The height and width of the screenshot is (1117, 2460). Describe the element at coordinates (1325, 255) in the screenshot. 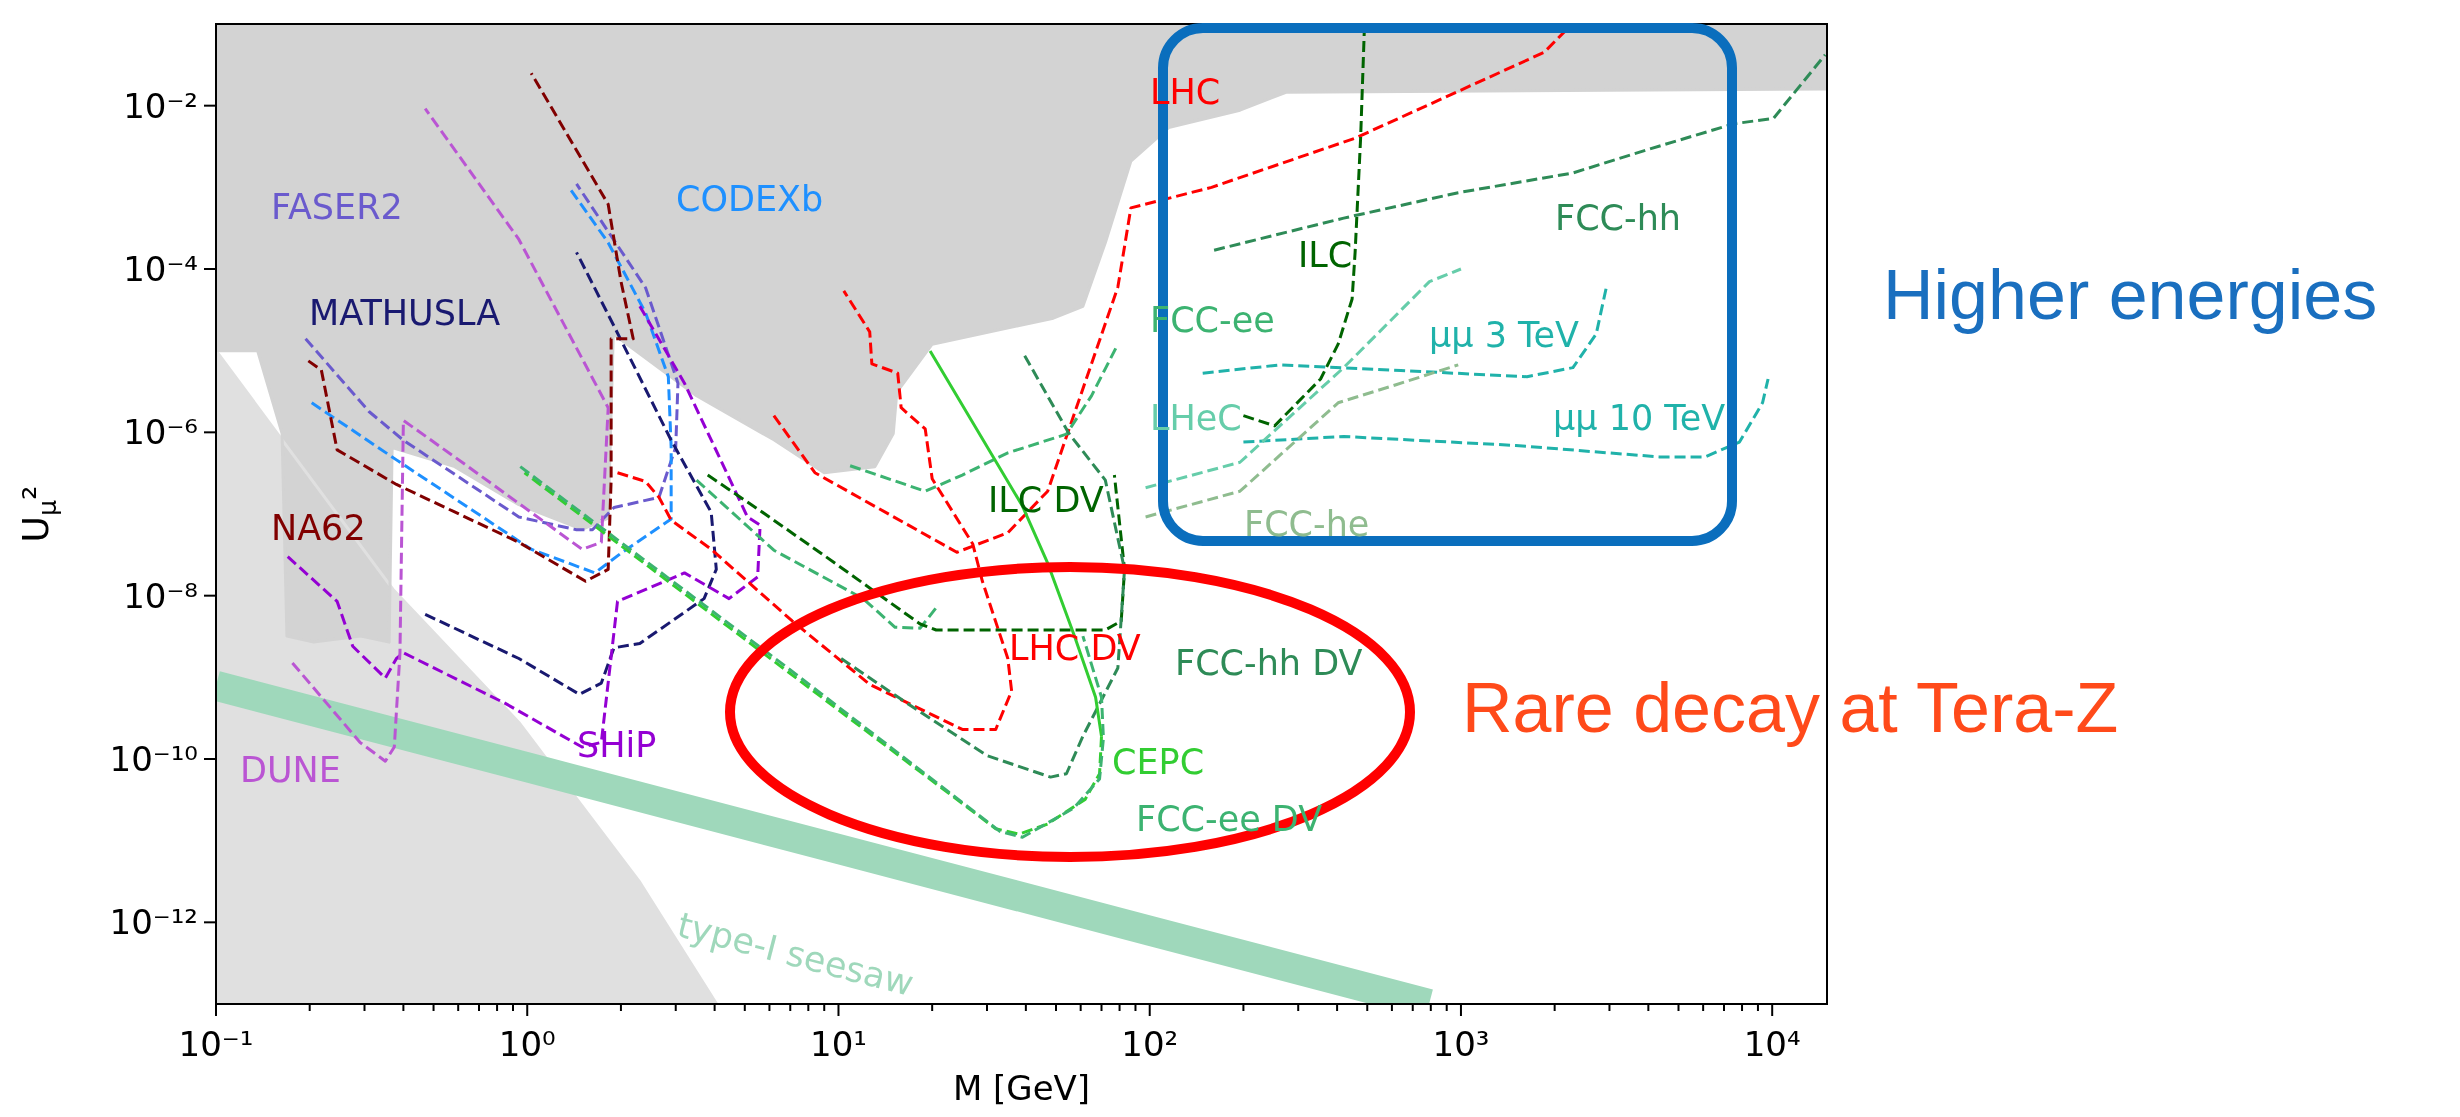

I see `series-label: ILC` at that location.